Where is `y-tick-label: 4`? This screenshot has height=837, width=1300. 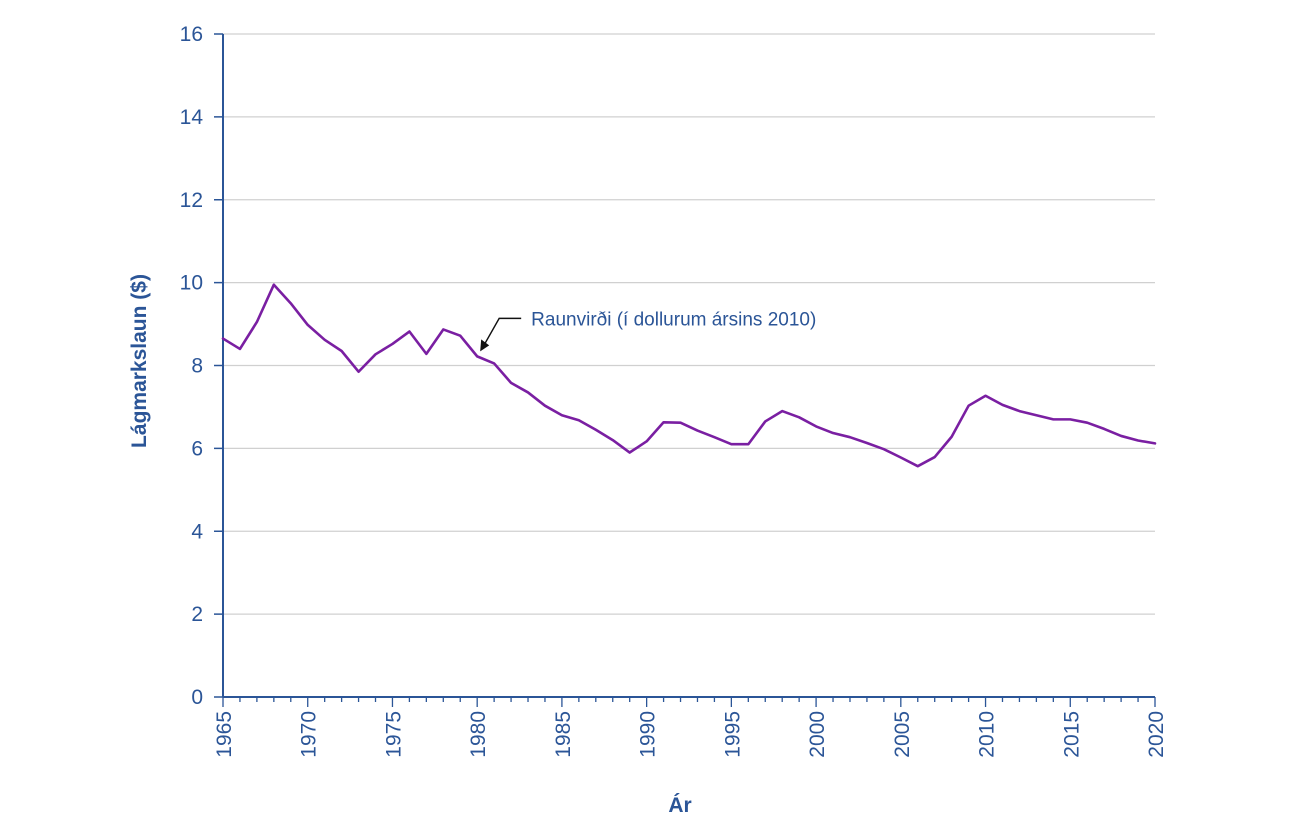 y-tick-label: 4 is located at coordinates (197, 531).